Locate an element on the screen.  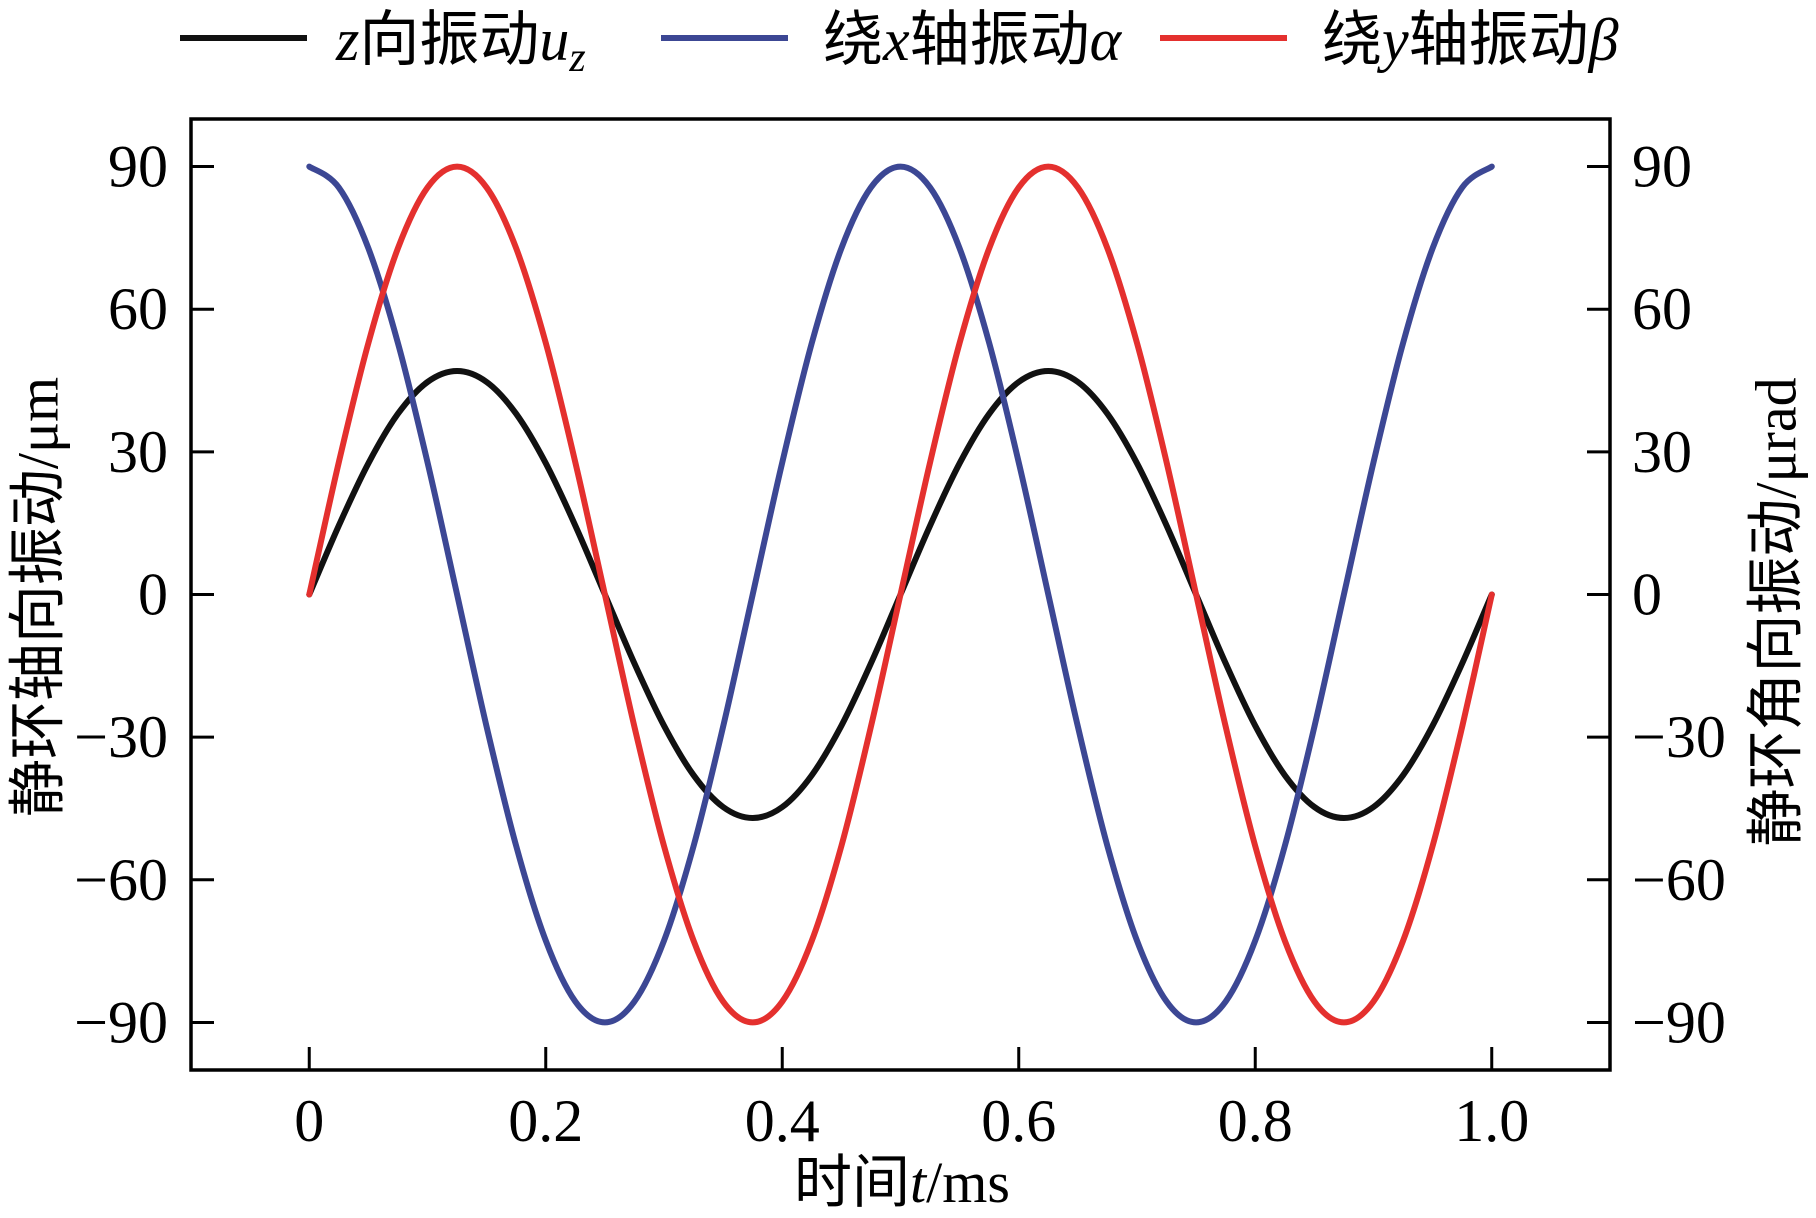
y-tick-label-right: −30 is located at coordinates (1679, 737).